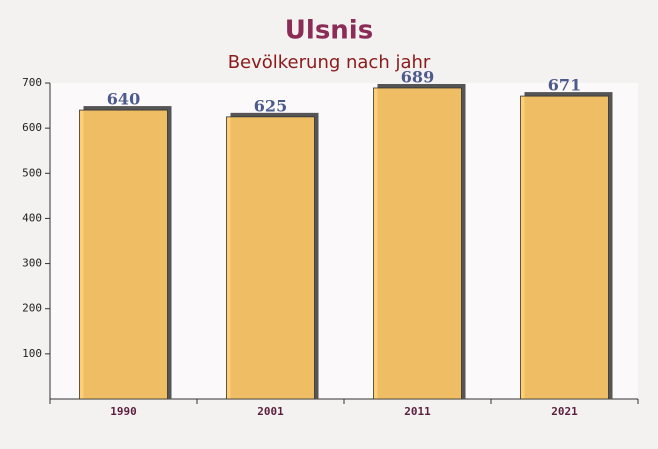 The width and height of the screenshot is (658, 449). I want to click on y-tick-label: 500, so click(32, 172).